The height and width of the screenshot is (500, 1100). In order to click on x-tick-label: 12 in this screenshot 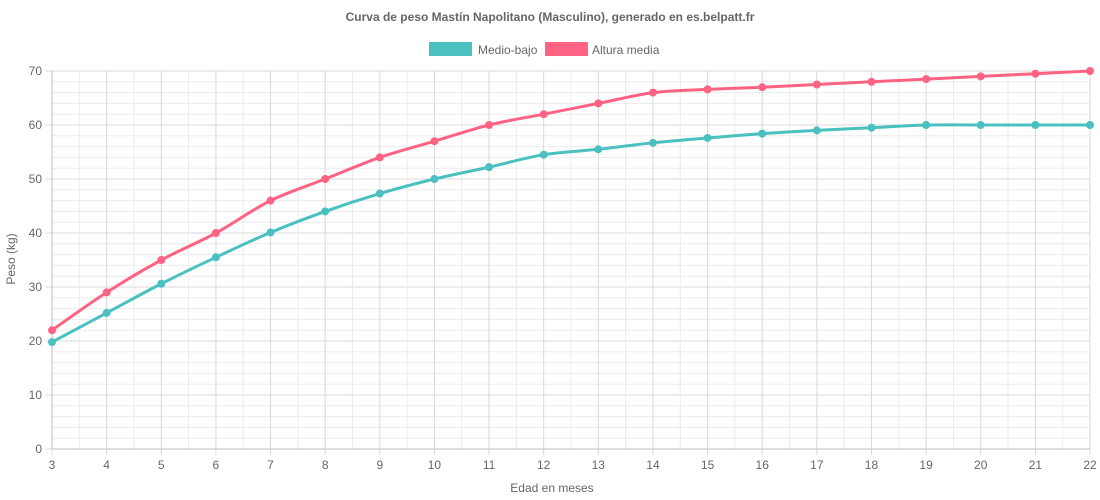, I will do `click(544, 465)`.